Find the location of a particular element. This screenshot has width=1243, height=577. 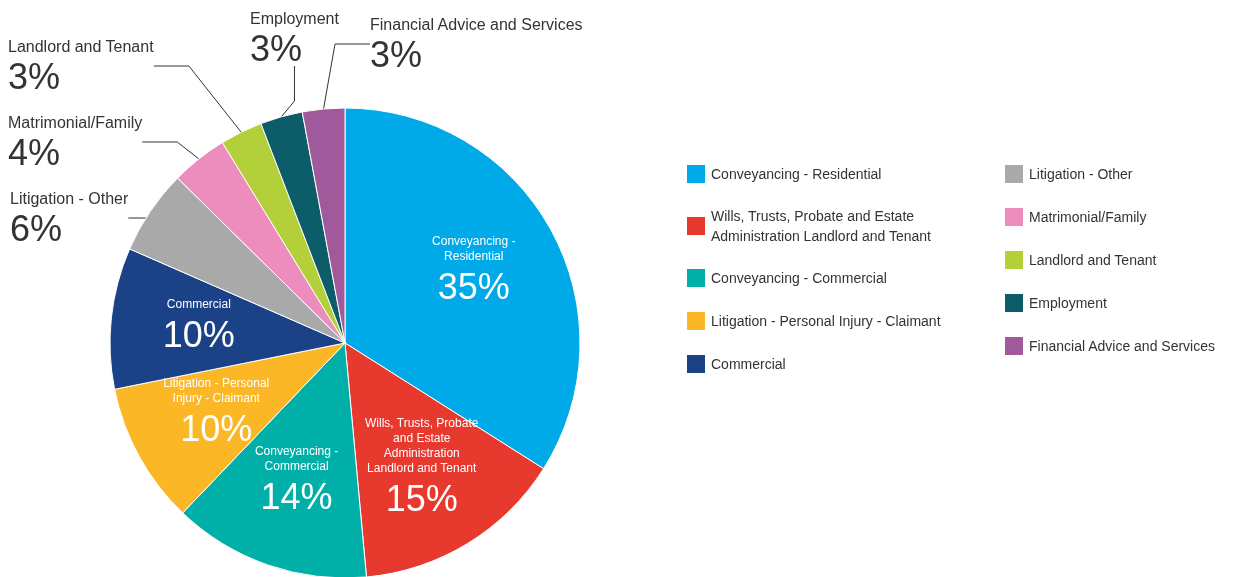

data-label: 15% is located at coordinates (421, 498).